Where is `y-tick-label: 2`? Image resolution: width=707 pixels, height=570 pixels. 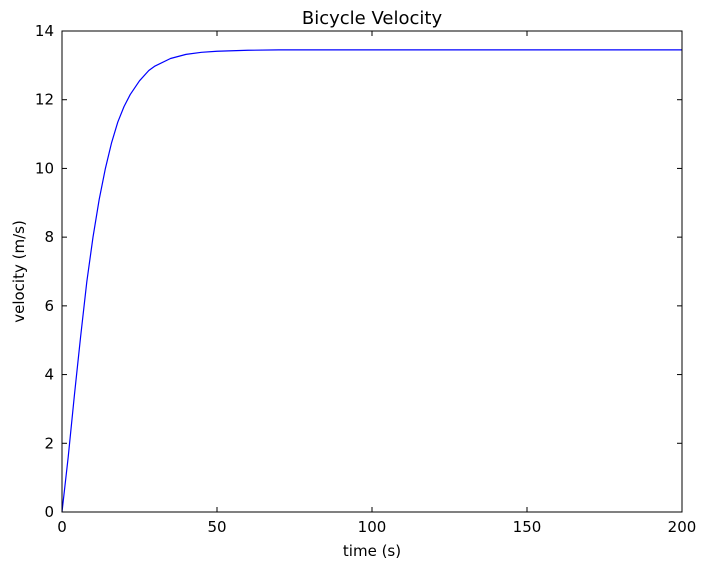 y-tick-label: 2 is located at coordinates (49, 443).